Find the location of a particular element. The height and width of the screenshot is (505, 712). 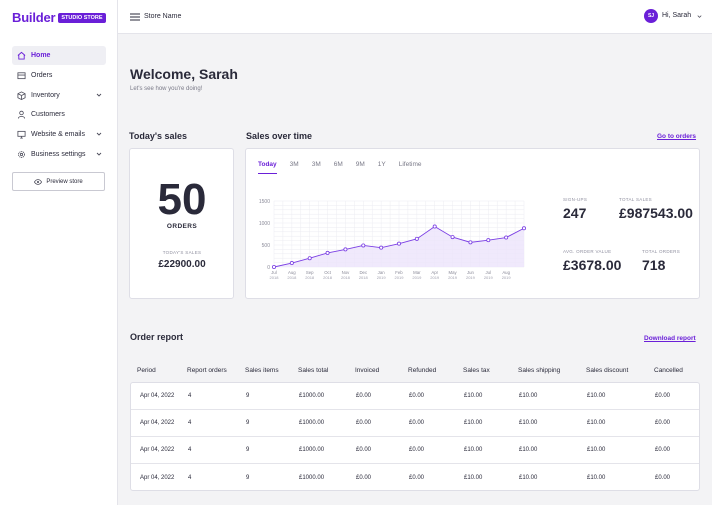

x-tick-label: Nov is located at coordinates (346, 272).